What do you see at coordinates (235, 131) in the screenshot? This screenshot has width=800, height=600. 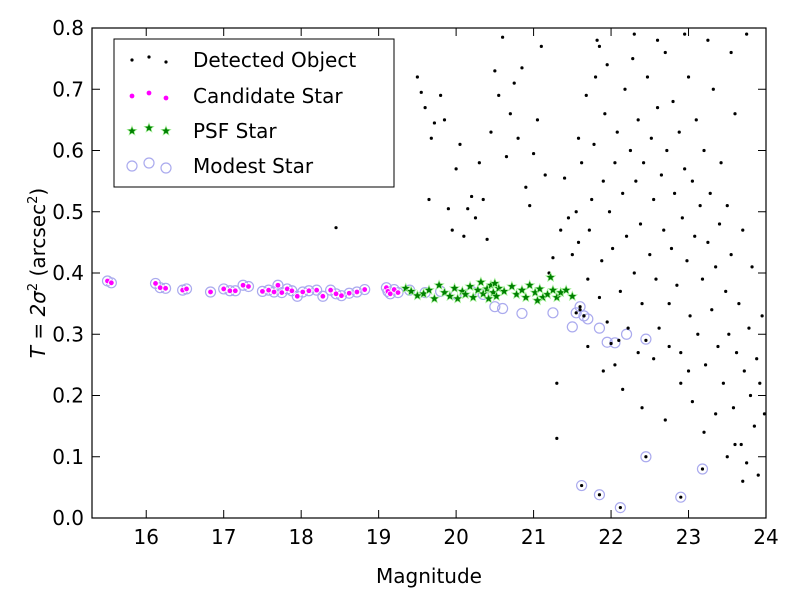 I see `legend-label-psf-star: PSF Star` at bounding box center [235, 131].